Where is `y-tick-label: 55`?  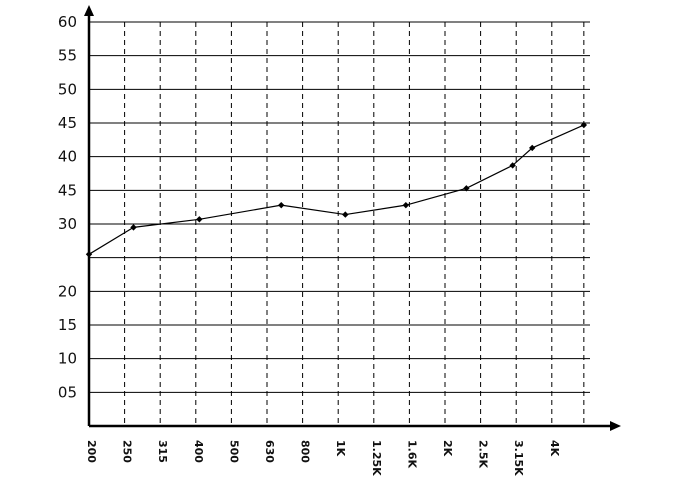
y-tick-label: 55 is located at coordinates (67, 56).